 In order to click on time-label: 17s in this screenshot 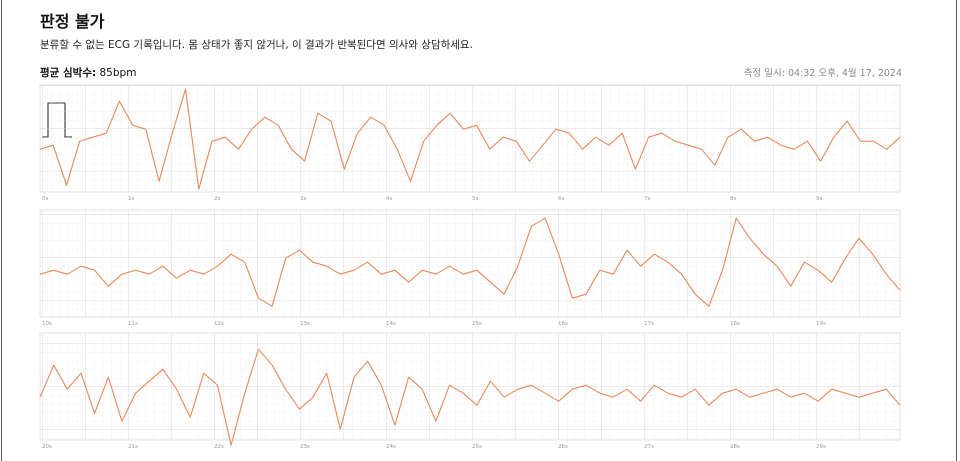, I will do `click(649, 324)`.